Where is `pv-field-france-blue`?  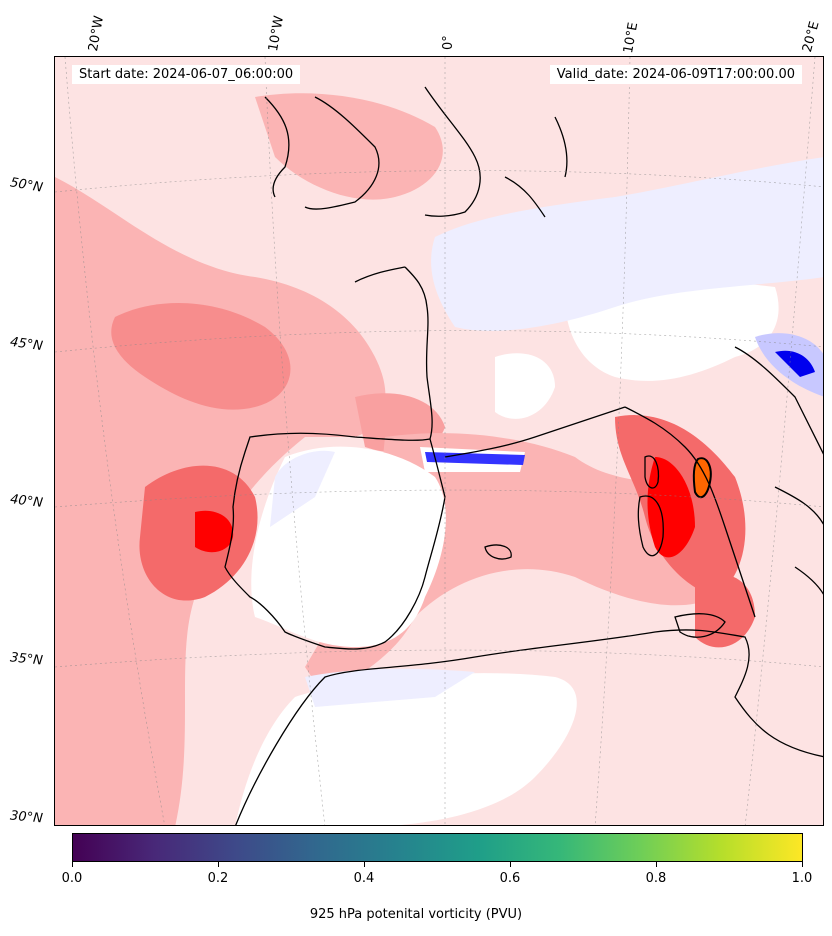 pv-field-france-blue is located at coordinates (627, 244).